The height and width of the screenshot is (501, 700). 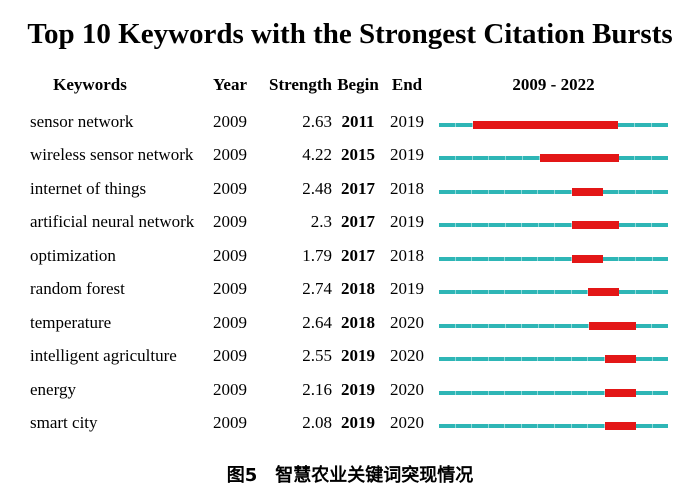 I want to click on column-header-year: Year, so click(x=230, y=84).